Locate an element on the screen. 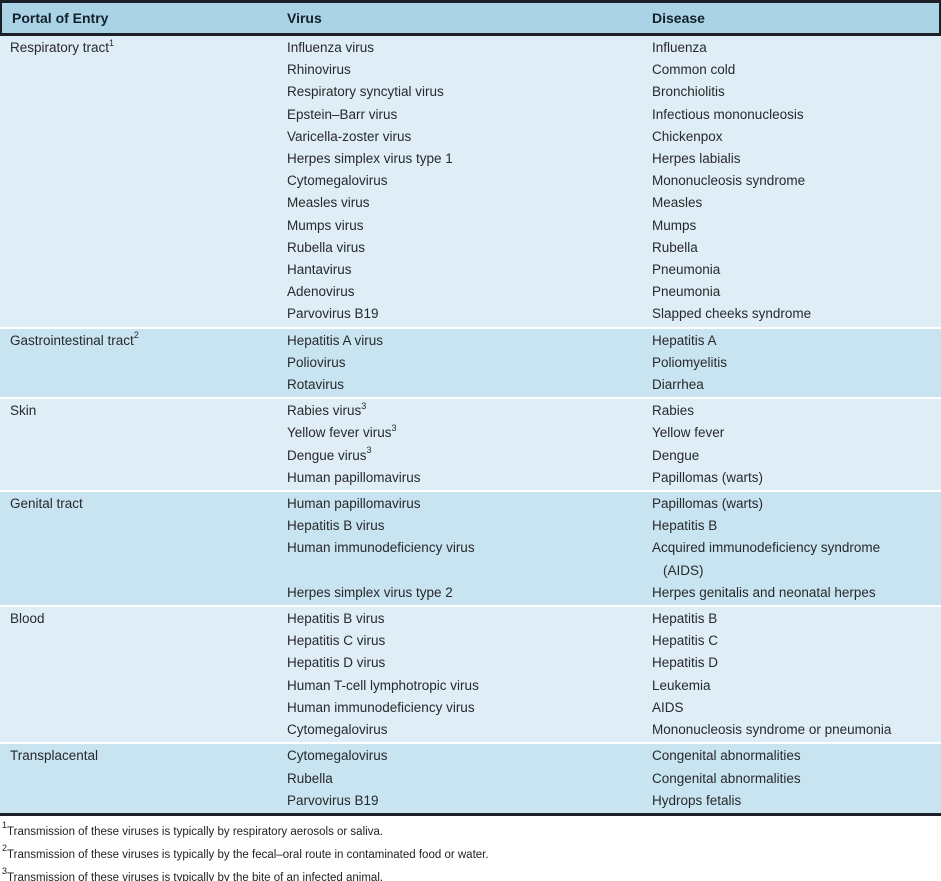  table-row: Rubella Congenital abnormalities is located at coordinates (614, 779).